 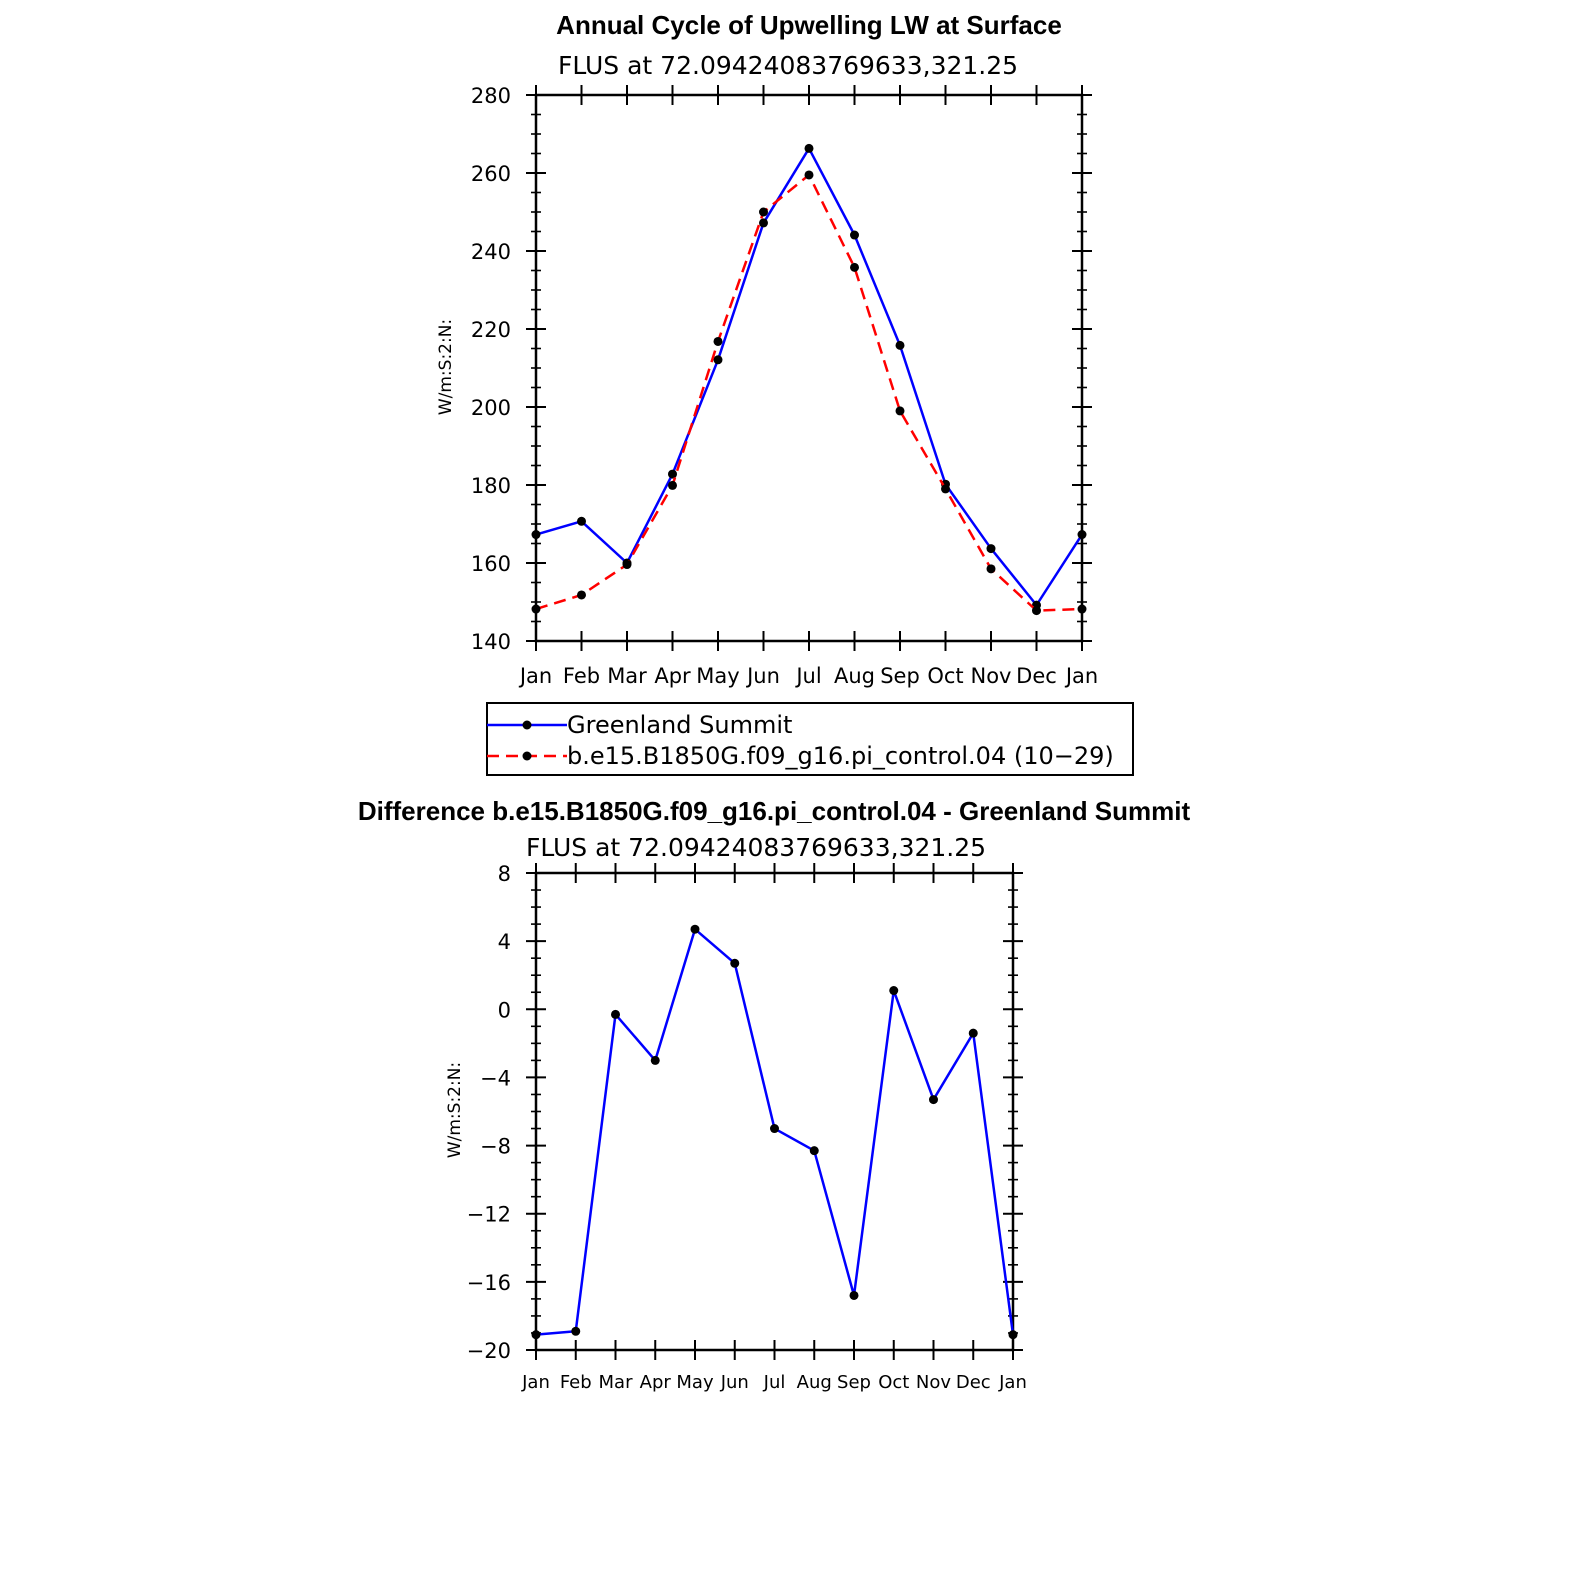 I want to click on y-tick-label: 140, so click(x=491, y=642).